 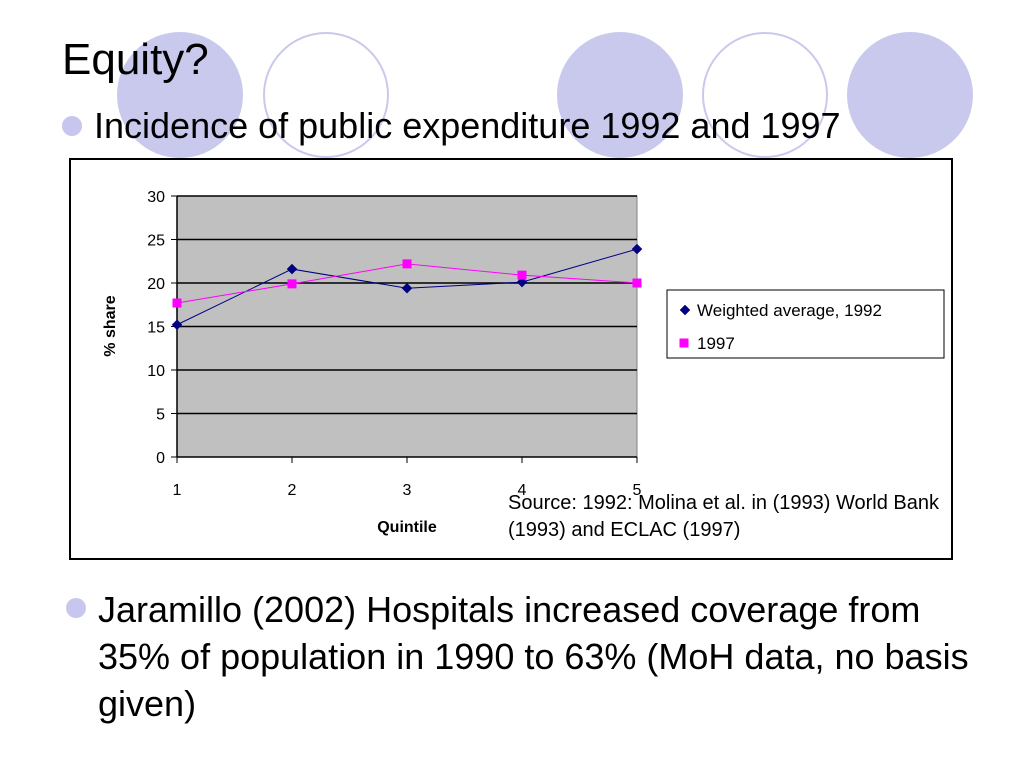 I want to click on gridlines, so click(x=407, y=305).